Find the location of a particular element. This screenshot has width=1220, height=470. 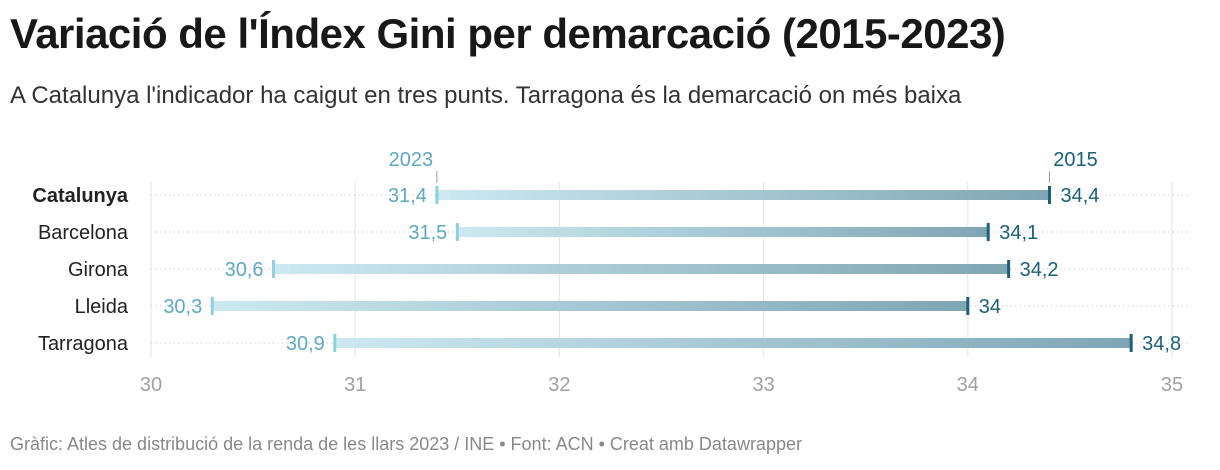

value-label-2023: 30,3 is located at coordinates (182, 307).